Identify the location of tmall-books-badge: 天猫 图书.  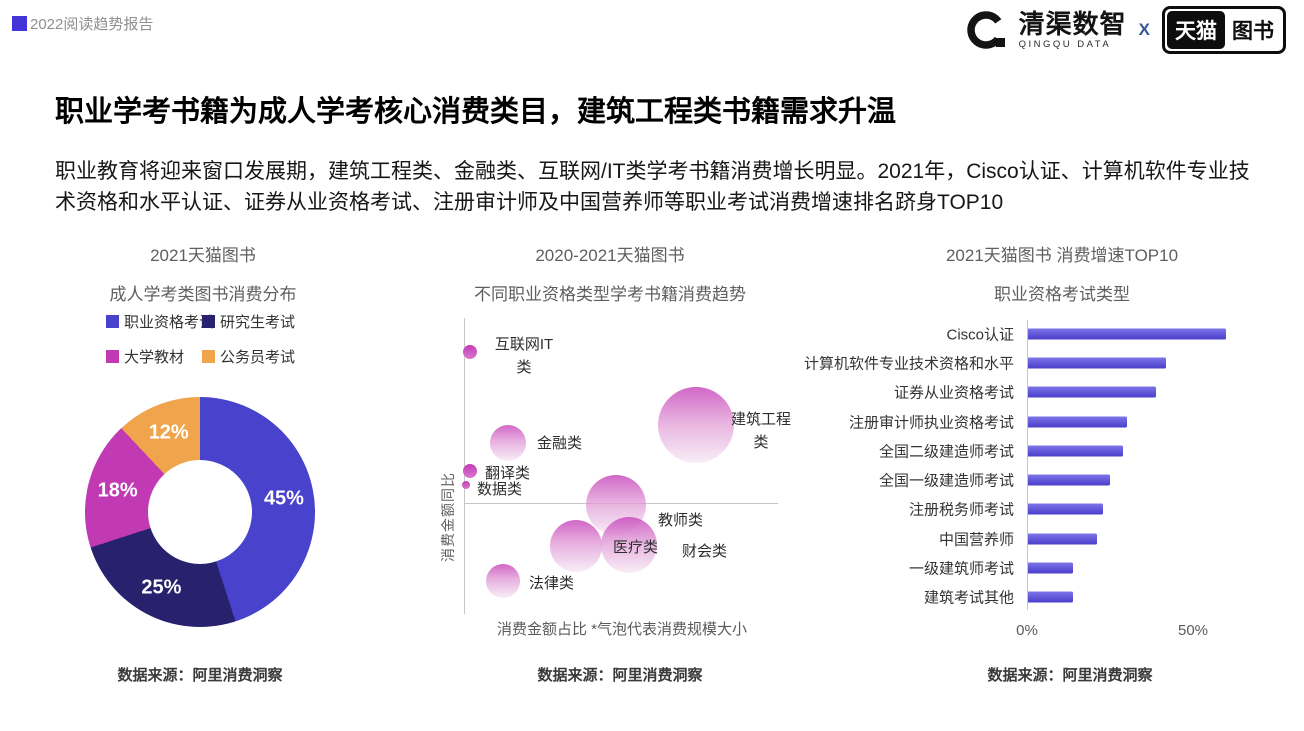
(1224, 30).